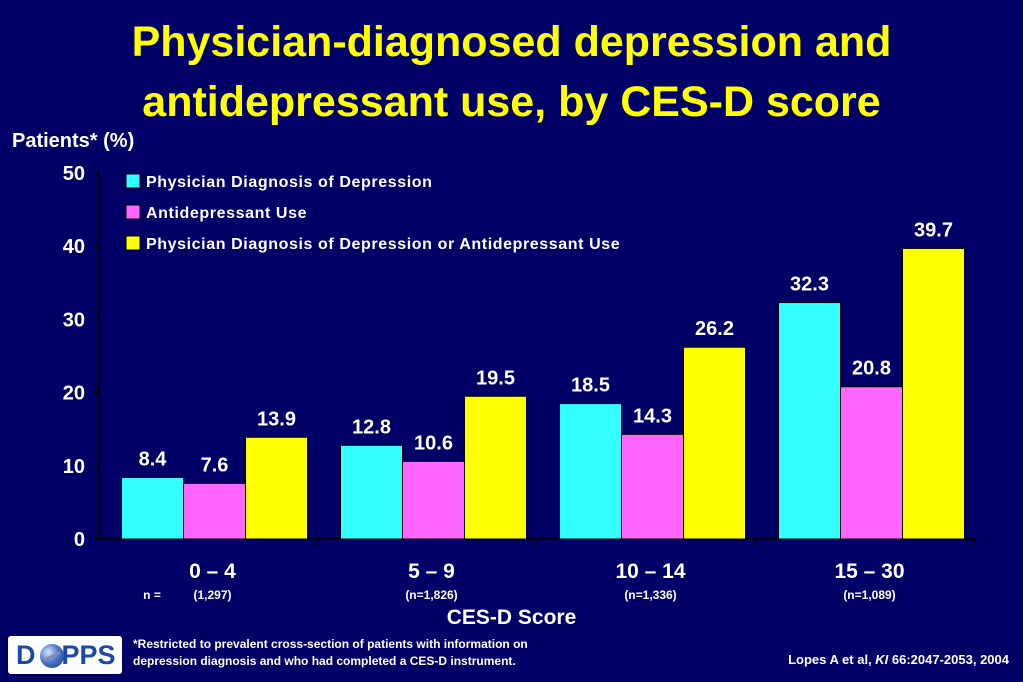 This screenshot has height=682, width=1023. Describe the element at coordinates (511, 102) in the screenshot. I see `title-line-2: antidepressant use, by CES-D score` at that location.